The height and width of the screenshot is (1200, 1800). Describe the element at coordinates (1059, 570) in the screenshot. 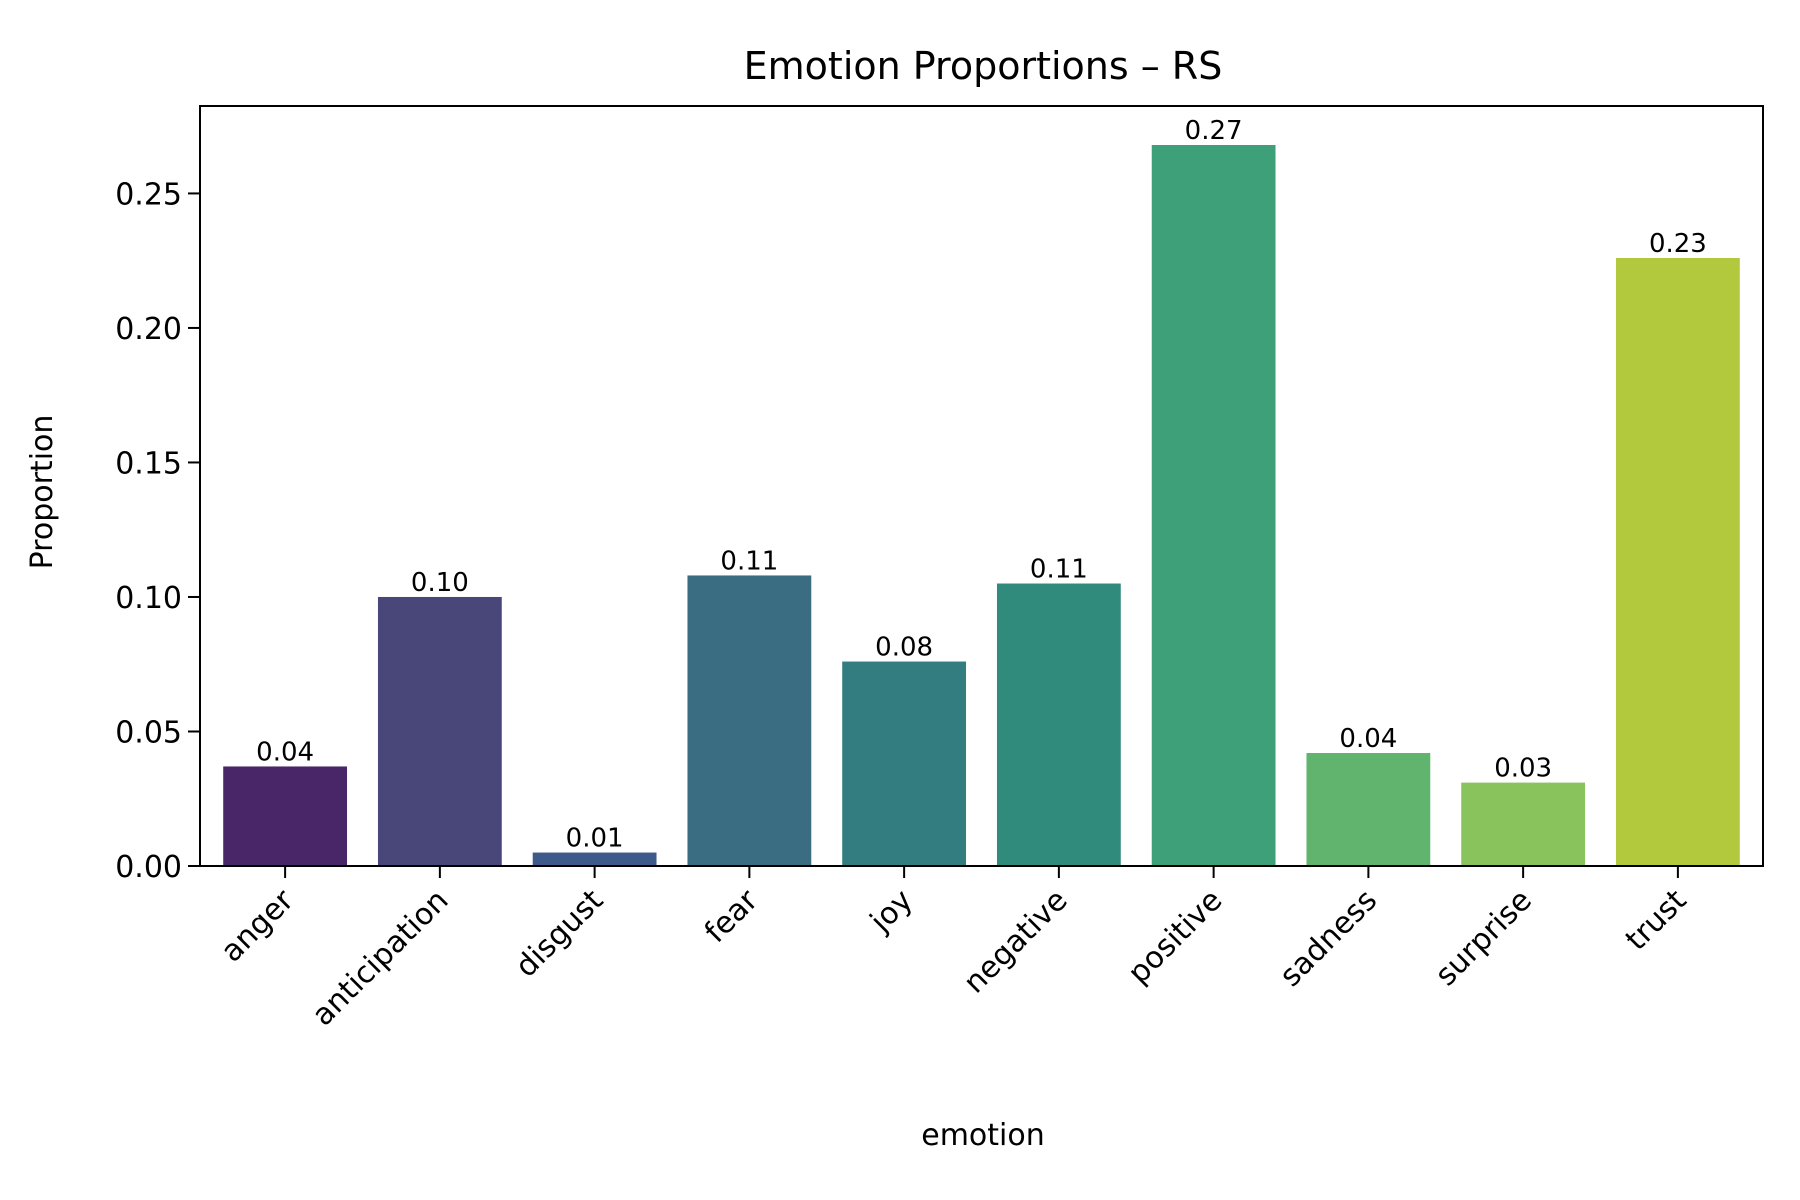

I see `bar-label-negative: 0.11` at that location.